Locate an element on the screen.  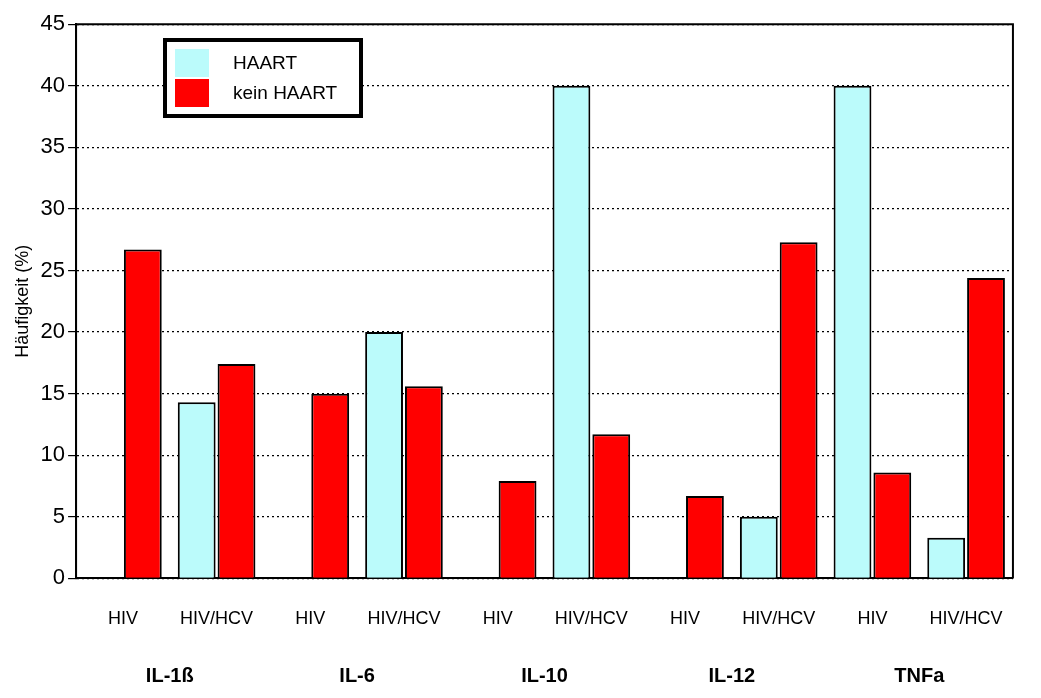
y-tick-label: 20 is located at coordinates (53, 331).